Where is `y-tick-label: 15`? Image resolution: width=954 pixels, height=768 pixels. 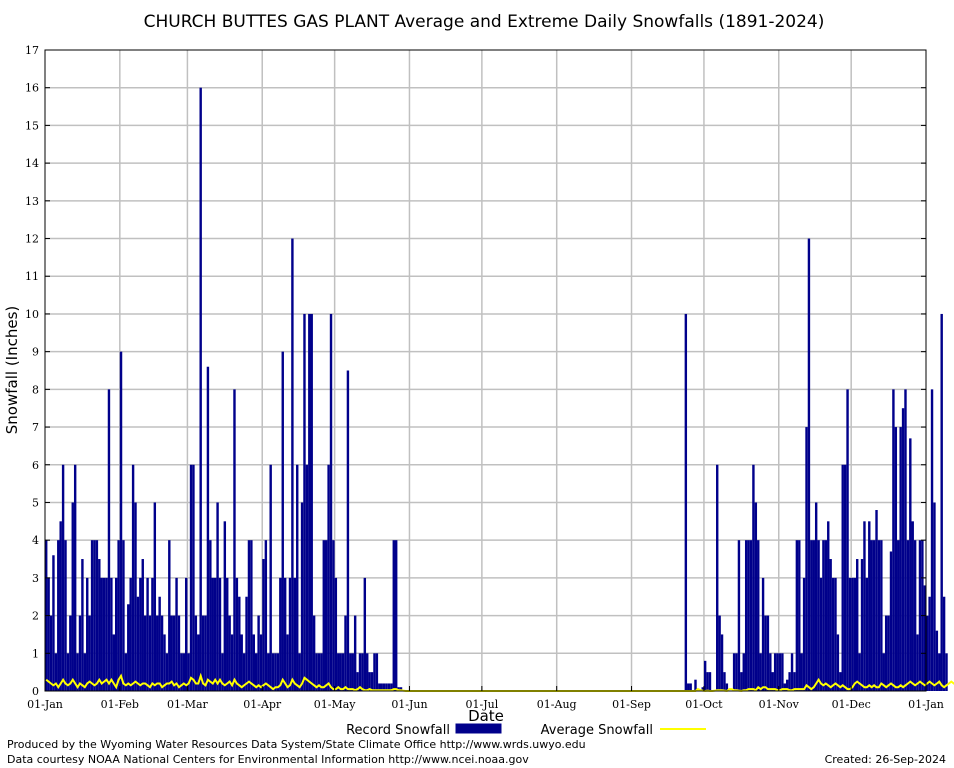 y-tick-label: 15 is located at coordinates (32, 125).